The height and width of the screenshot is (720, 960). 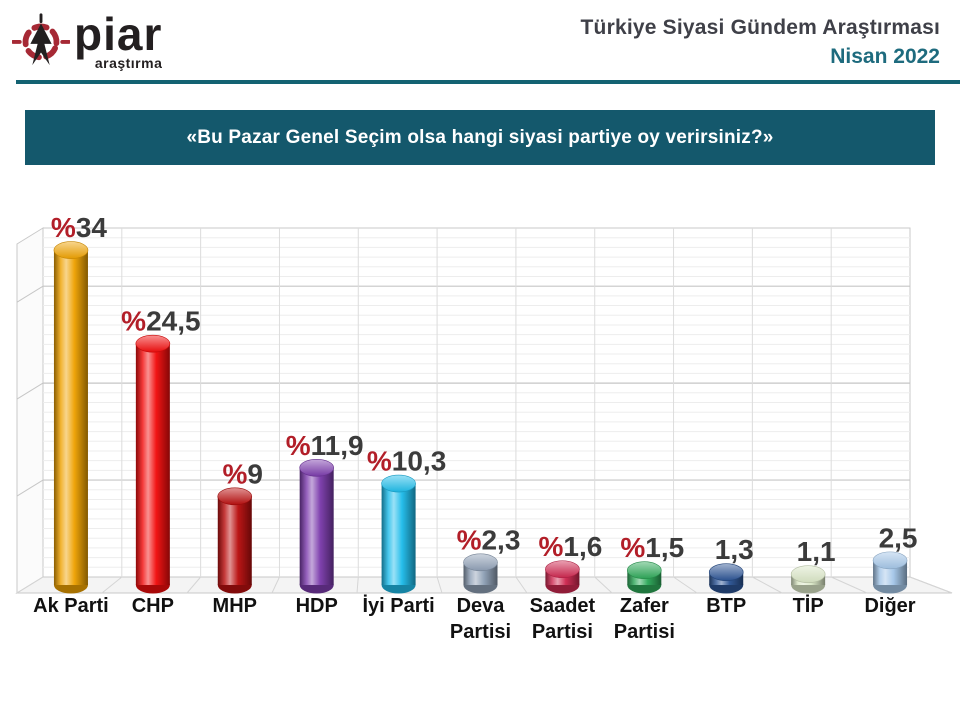 What do you see at coordinates (243, 473) in the screenshot?
I see `value-label: %9` at bounding box center [243, 473].